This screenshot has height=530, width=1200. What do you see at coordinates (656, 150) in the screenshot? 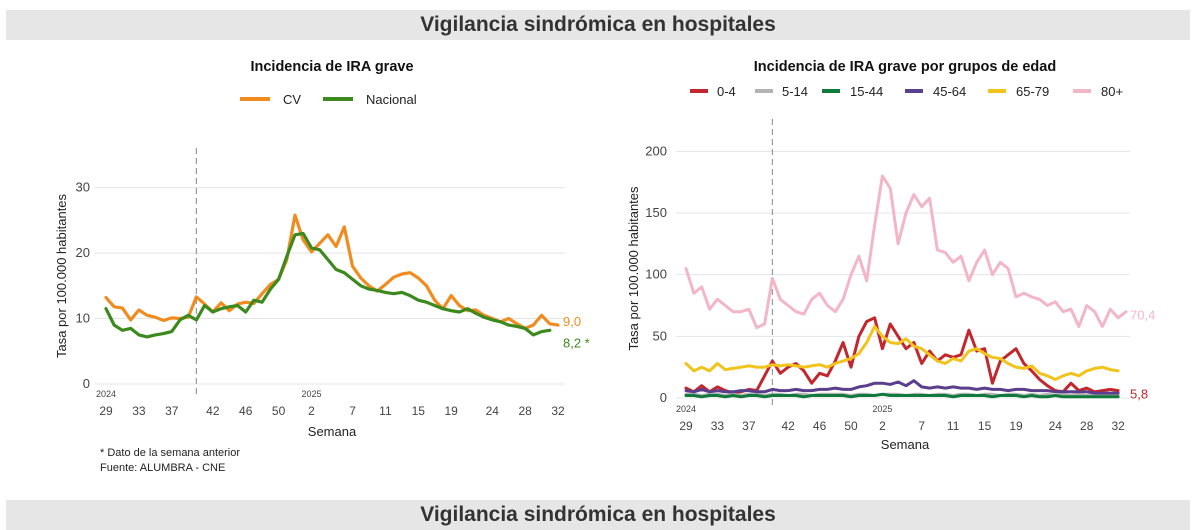
I see `y-tick-label: 200` at bounding box center [656, 150].